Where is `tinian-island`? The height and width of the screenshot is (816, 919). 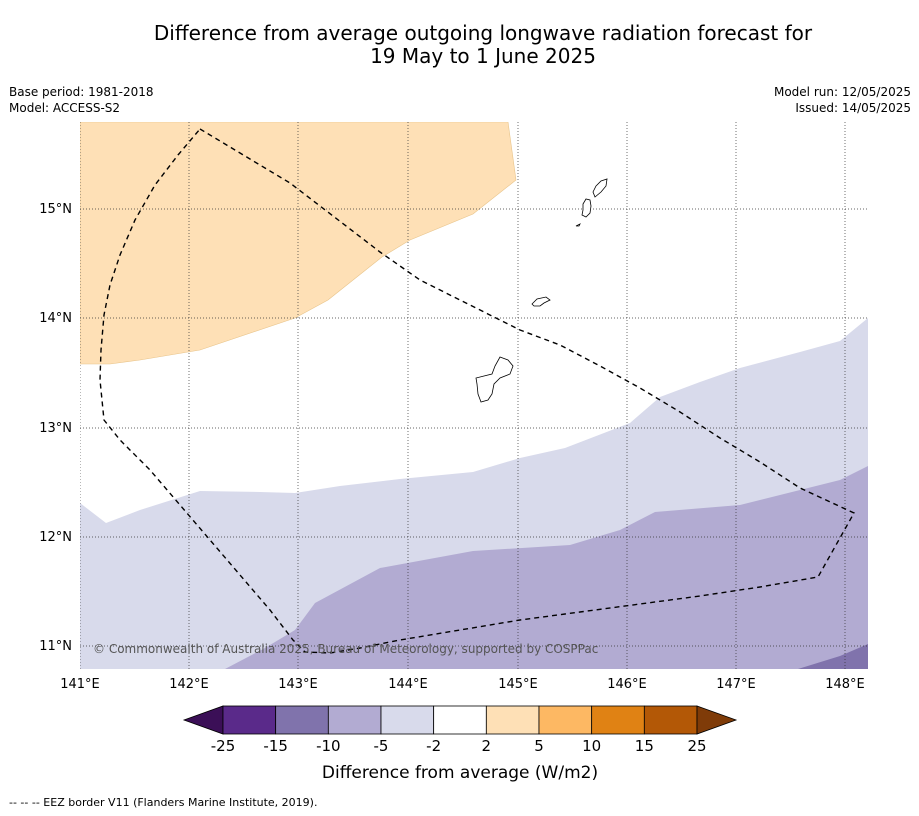 tinian-island is located at coordinates (586, 208).